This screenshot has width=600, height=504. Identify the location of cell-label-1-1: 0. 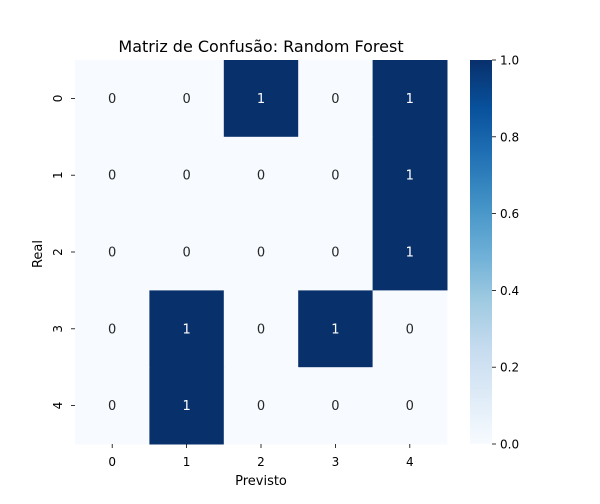
(186, 176).